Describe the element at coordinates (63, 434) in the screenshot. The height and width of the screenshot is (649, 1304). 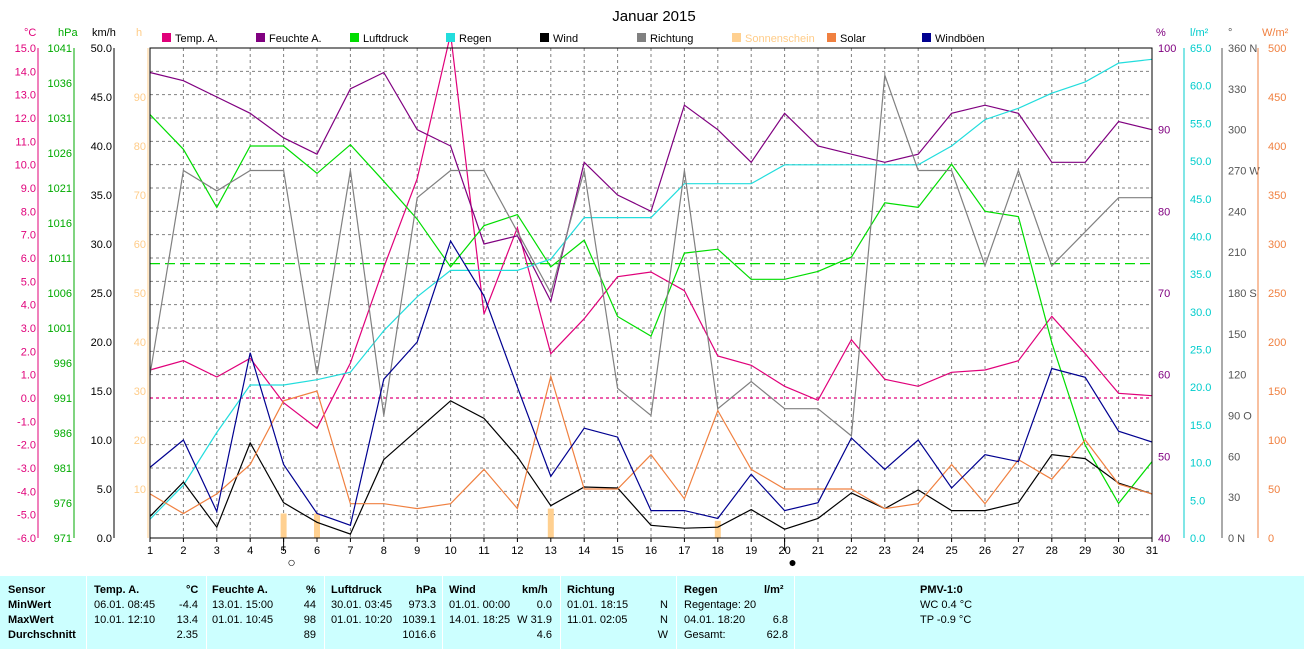
I see `press-axis-tick-label: 986` at that location.